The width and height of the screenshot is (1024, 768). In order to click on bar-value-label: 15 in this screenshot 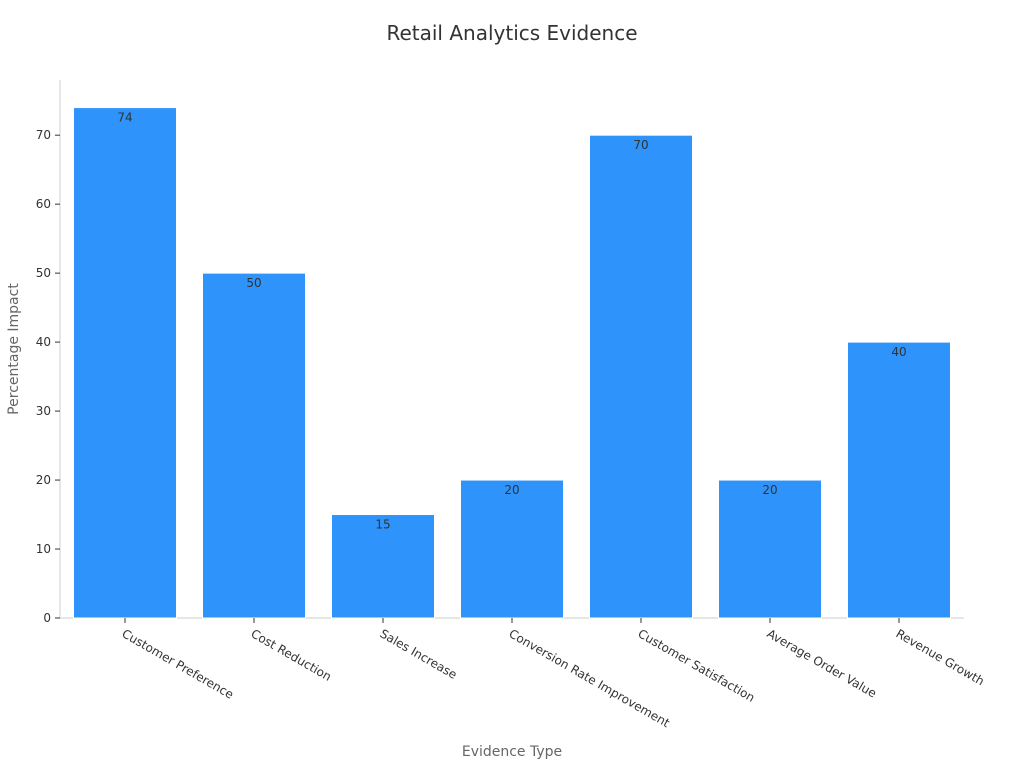, I will do `click(382, 525)`.